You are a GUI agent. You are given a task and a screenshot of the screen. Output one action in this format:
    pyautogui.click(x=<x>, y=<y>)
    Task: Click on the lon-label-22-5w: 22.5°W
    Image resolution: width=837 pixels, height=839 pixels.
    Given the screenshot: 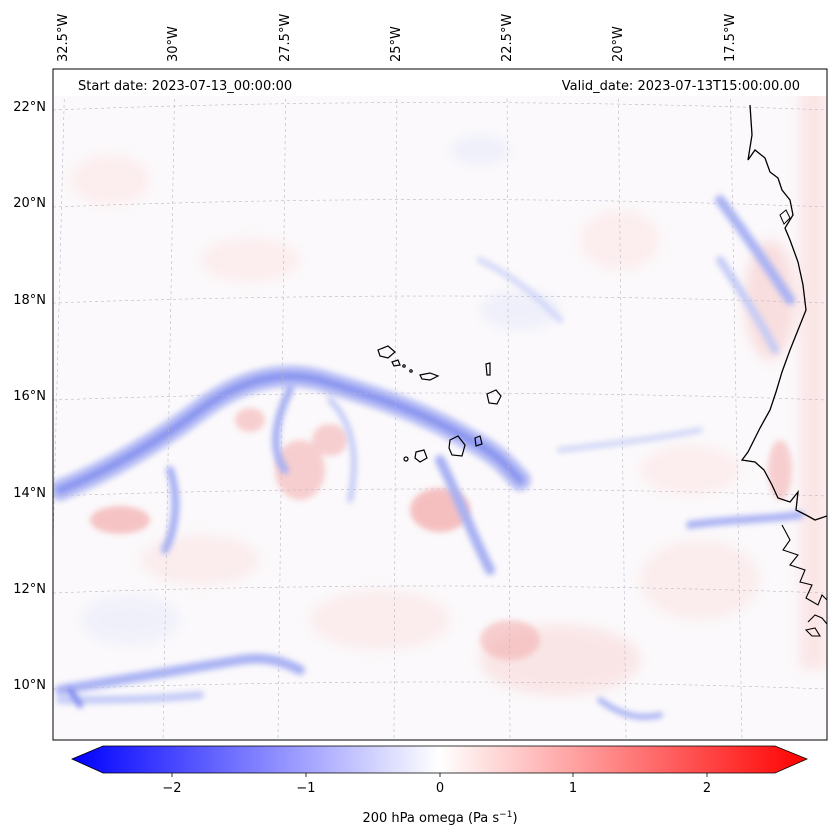 What is the action you would take?
    pyautogui.click(x=507, y=38)
    